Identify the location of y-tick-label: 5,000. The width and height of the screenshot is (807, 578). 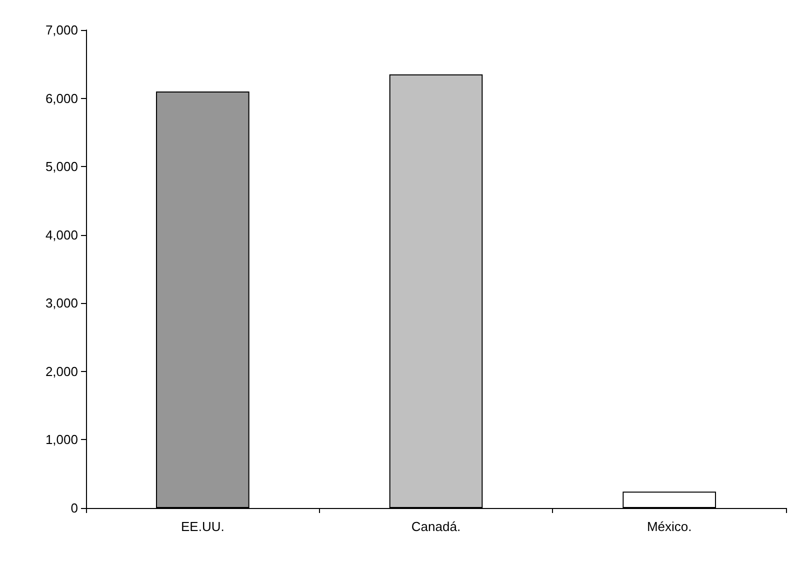
(61, 166).